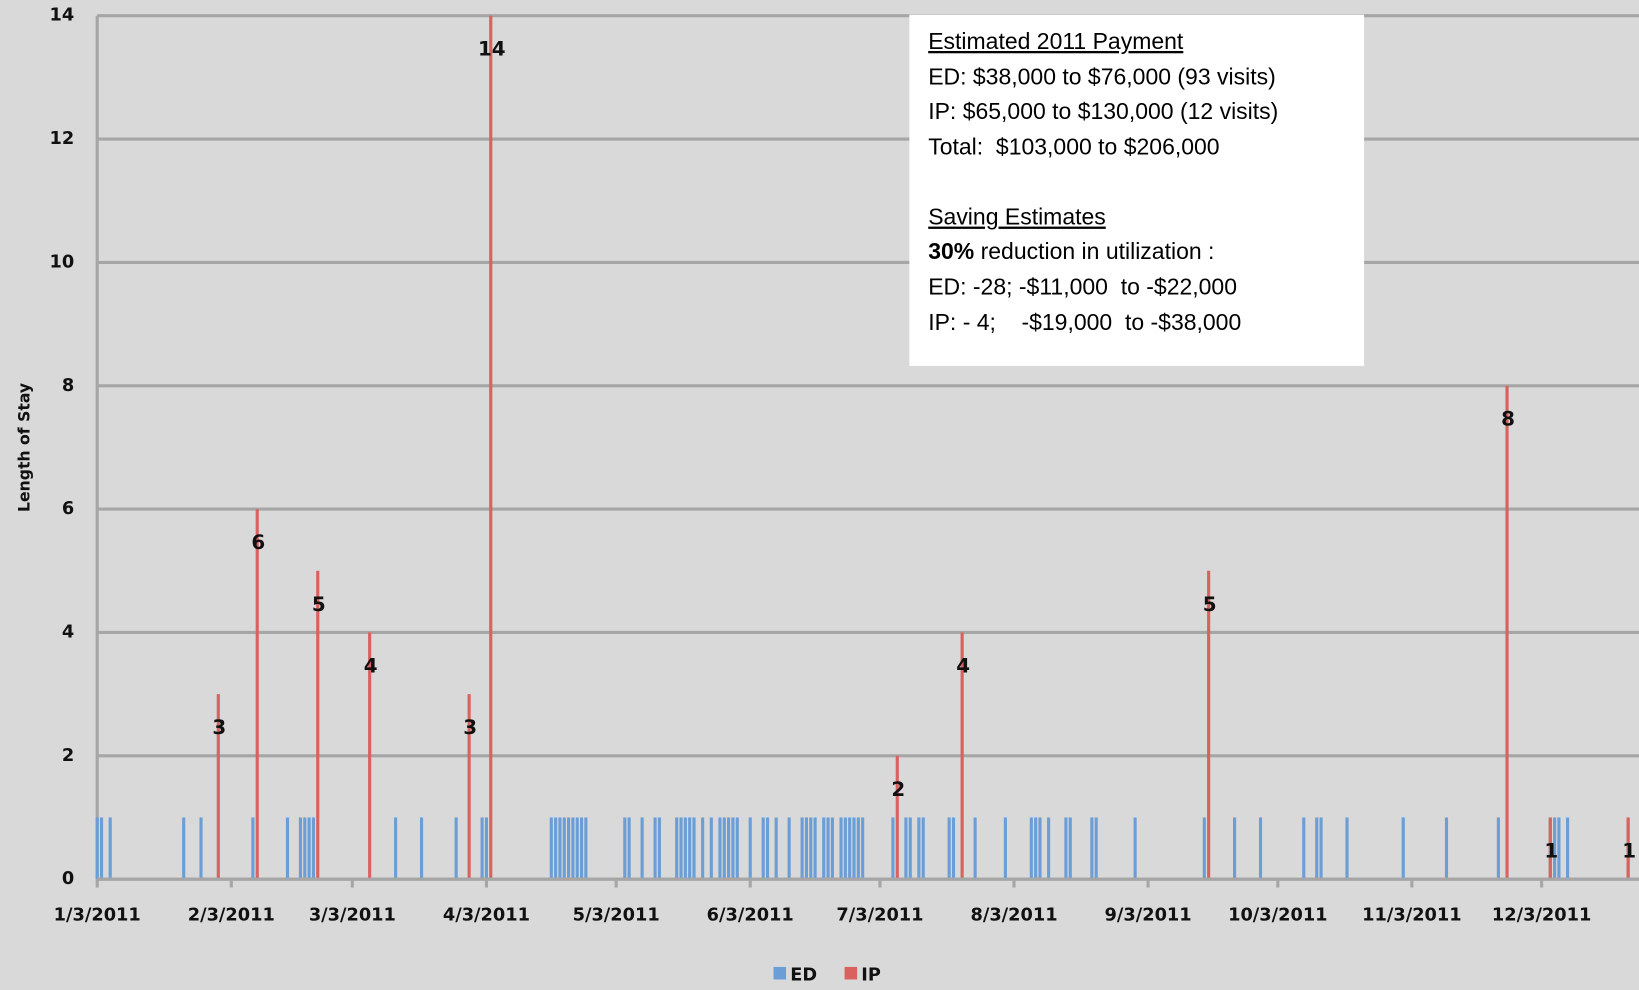 This screenshot has width=1639, height=990. Describe the element at coordinates (1013, 916) in the screenshot. I see `x-tick-label: 8/3/2011` at that location.